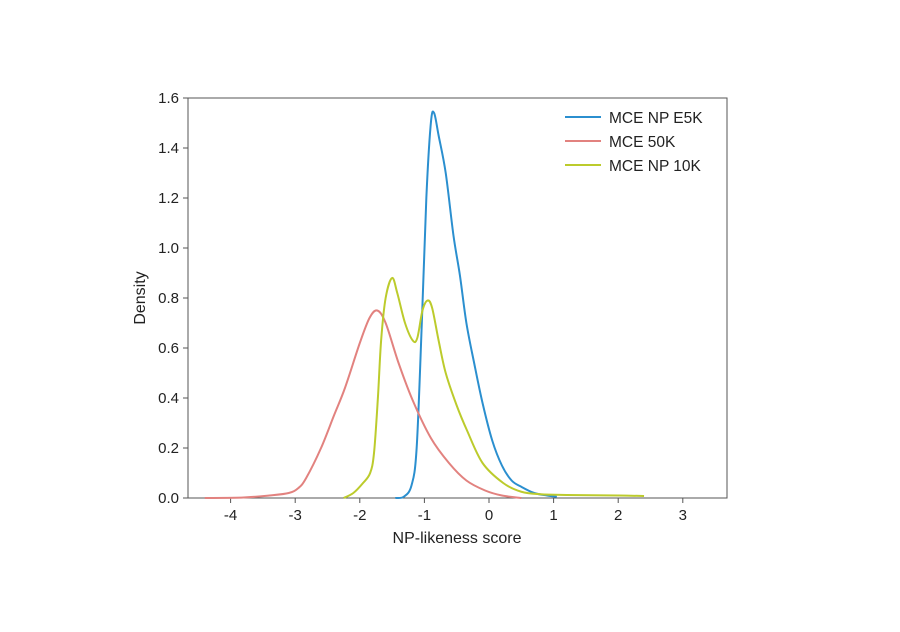 Image resolution: width=900 pixels, height=632 pixels. What do you see at coordinates (553, 515) in the screenshot?
I see `x-tick-label: 1` at bounding box center [553, 515].